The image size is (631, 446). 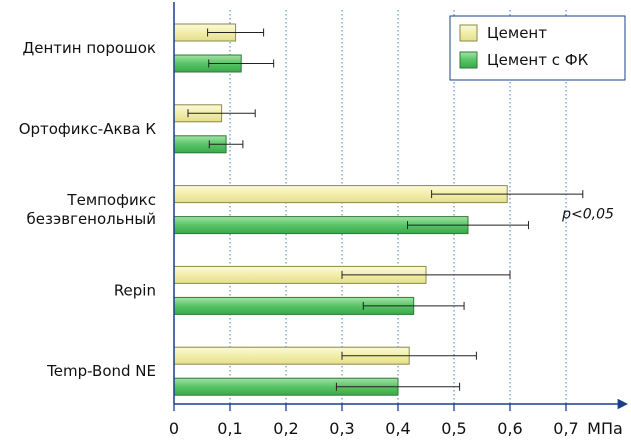 What do you see at coordinates (101, 371) in the screenshot?
I see `category-label: Temp-Bond NE` at bounding box center [101, 371].